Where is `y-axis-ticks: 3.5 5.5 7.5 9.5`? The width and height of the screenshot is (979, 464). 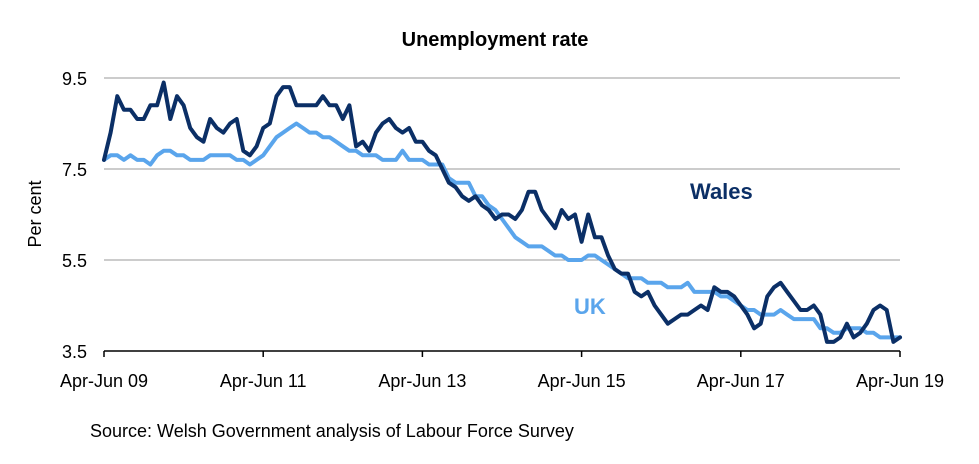 y-axis-ticks: 3.5 5.5 7.5 9.5 is located at coordinates (74, 215).